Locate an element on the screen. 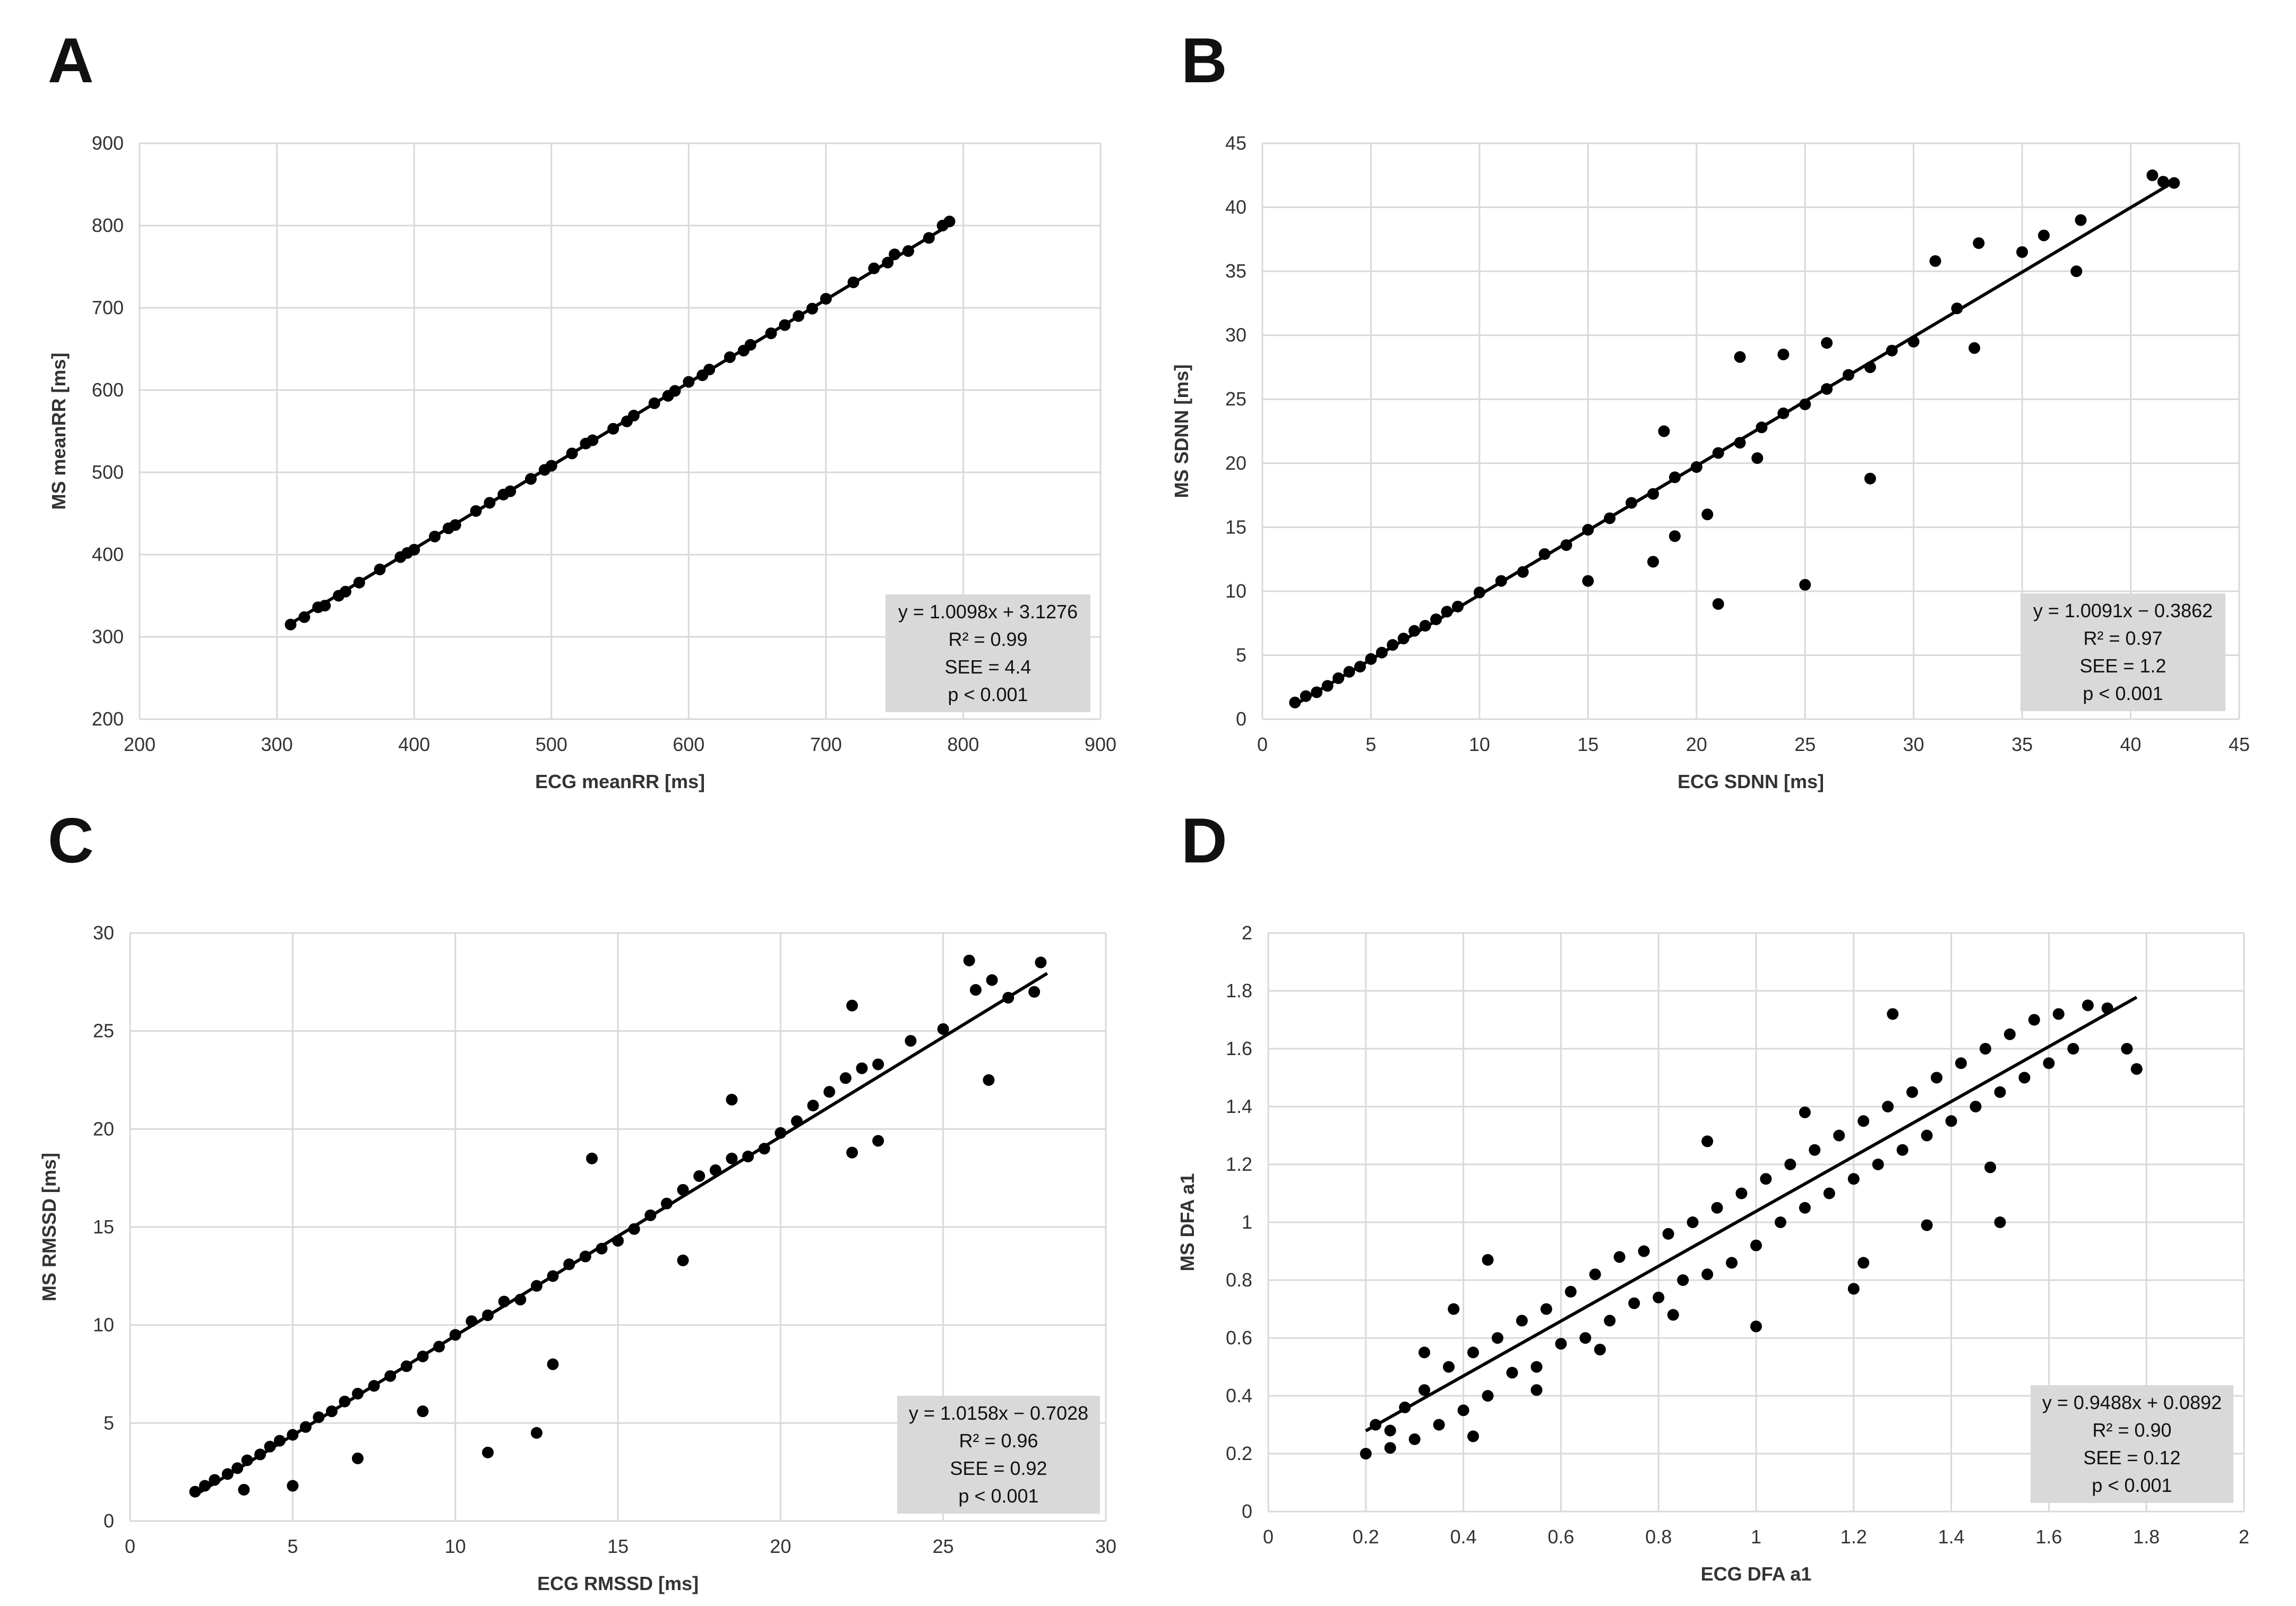 The height and width of the screenshot is (1606, 2296). x-tick-label: 40 is located at coordinates (2131, 744).